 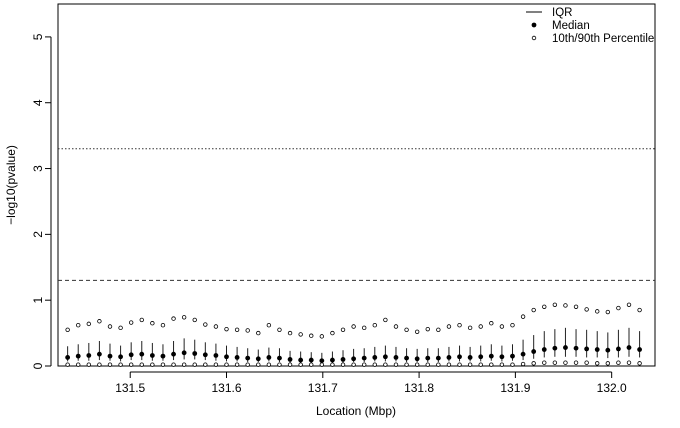 What do you see at coordinates (612, 388) in the screenshot?
I see `x-tick-label: 132.0` at bounding box center [612, 388].